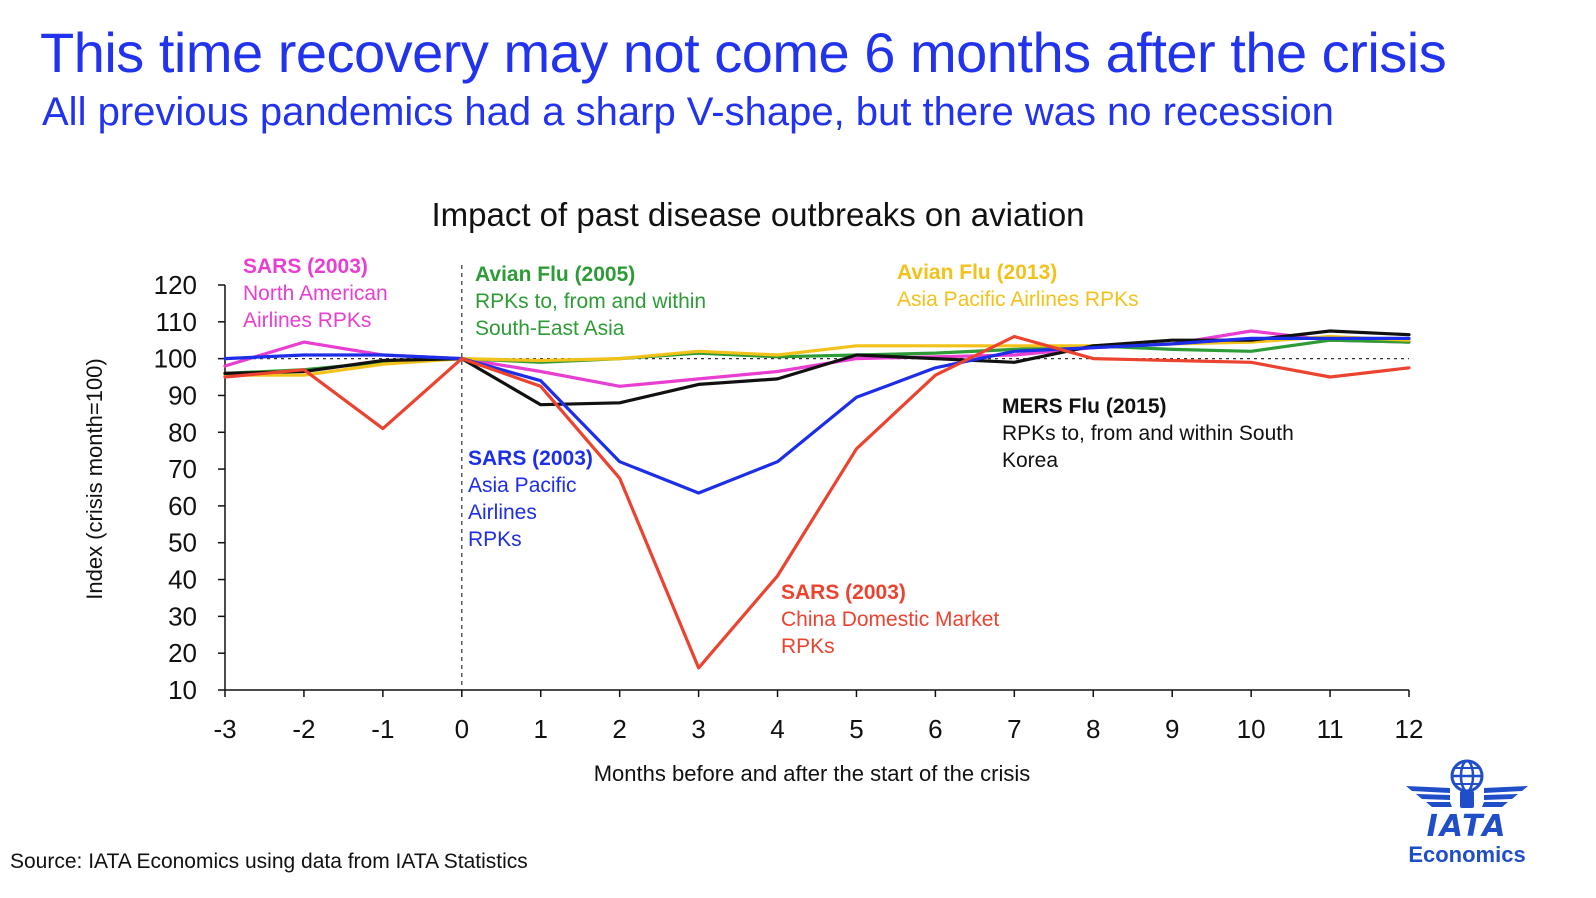 The image size is (1596, 898). What do you see at coordinates (182, 506) in the screenshot?
I see `y-tick-label: 60` at bounding box center [182, 506].